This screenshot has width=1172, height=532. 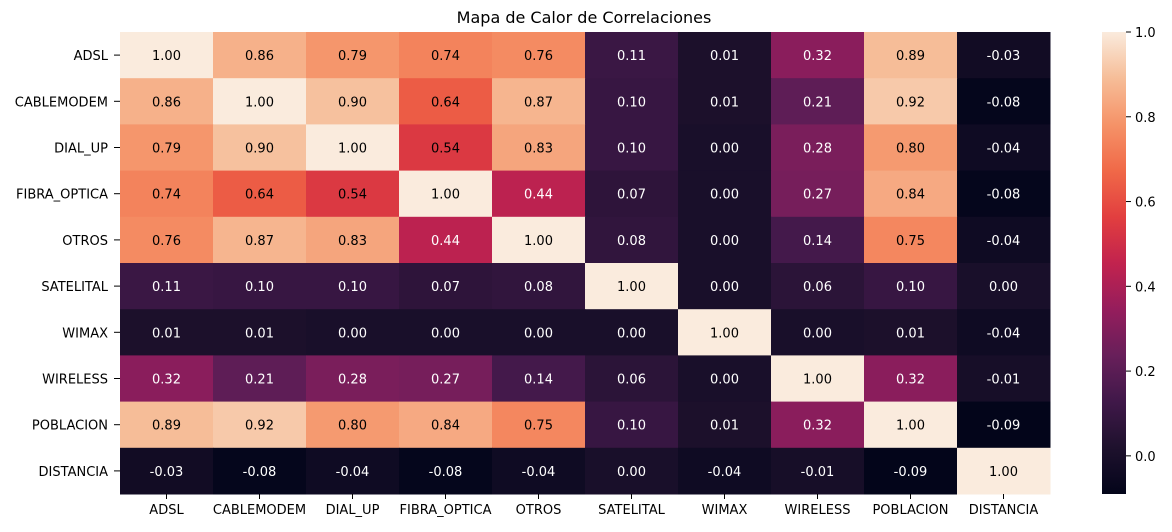 What do you see at coordinates (166, 510) in the screenshot?
I see `col-label: ADSL` at bounding box center [166, 510].